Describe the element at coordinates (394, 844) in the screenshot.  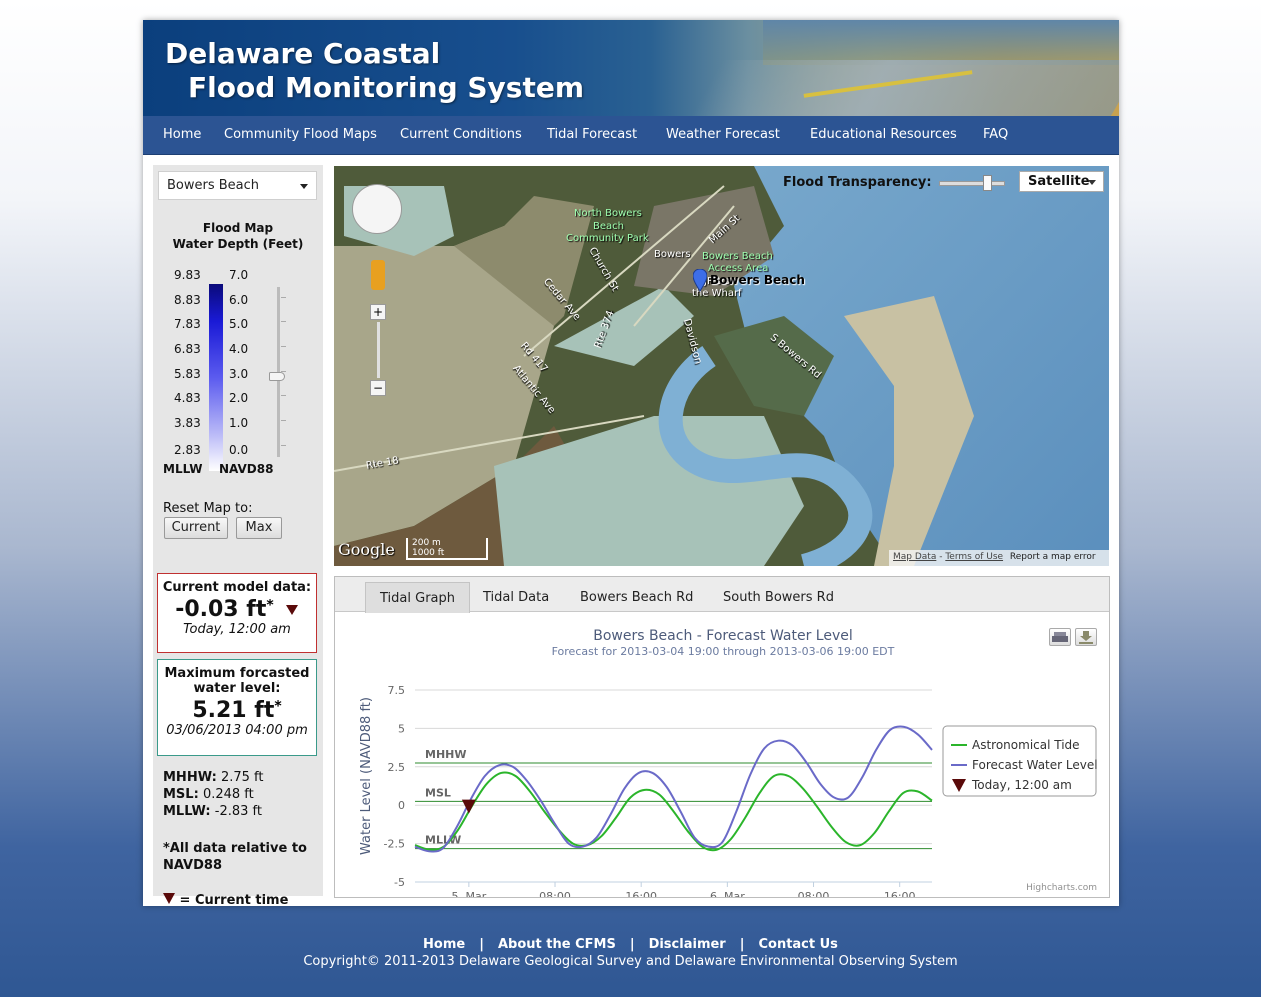
I see `y-tick-label: -2.5` at that location.